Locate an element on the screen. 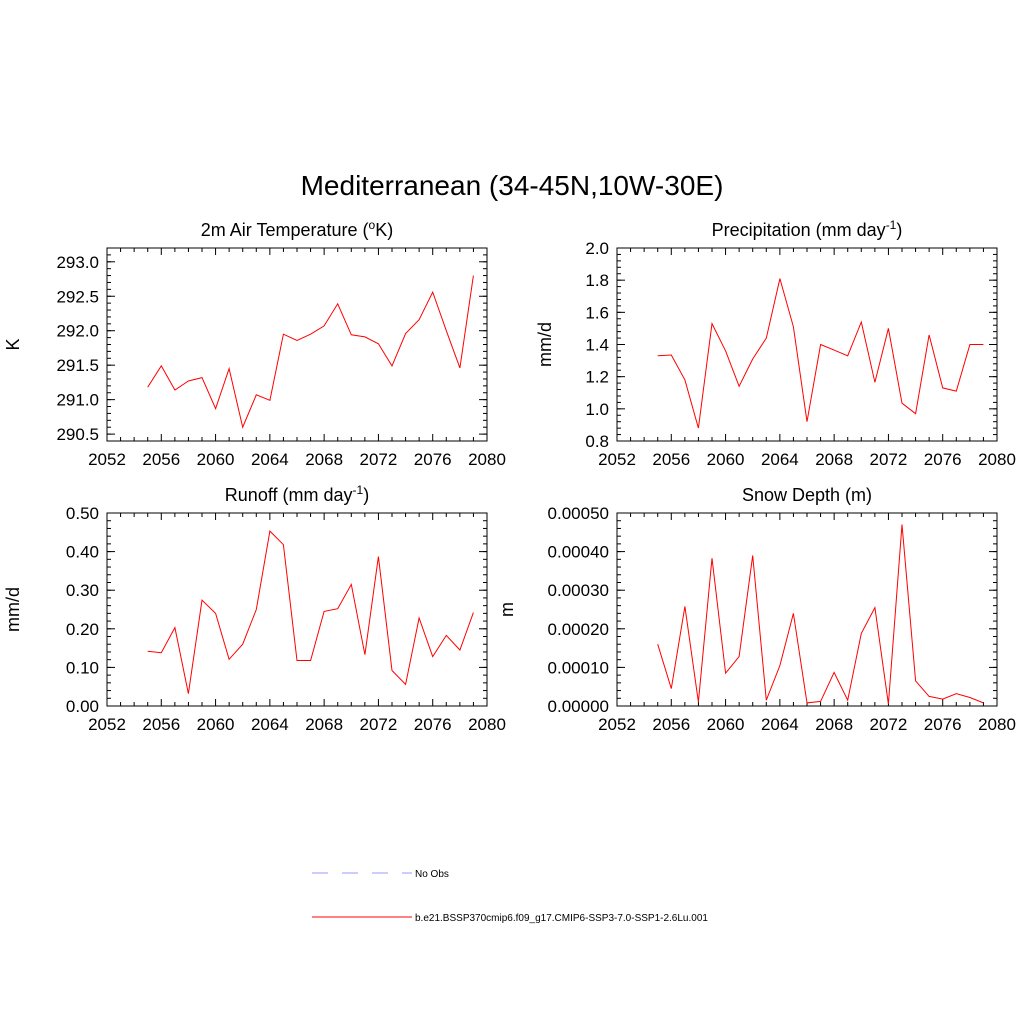 The width and height of the screenshot is (1024, 1024). y-tick-label: 0.00000 is located at coordinates (578, 706).